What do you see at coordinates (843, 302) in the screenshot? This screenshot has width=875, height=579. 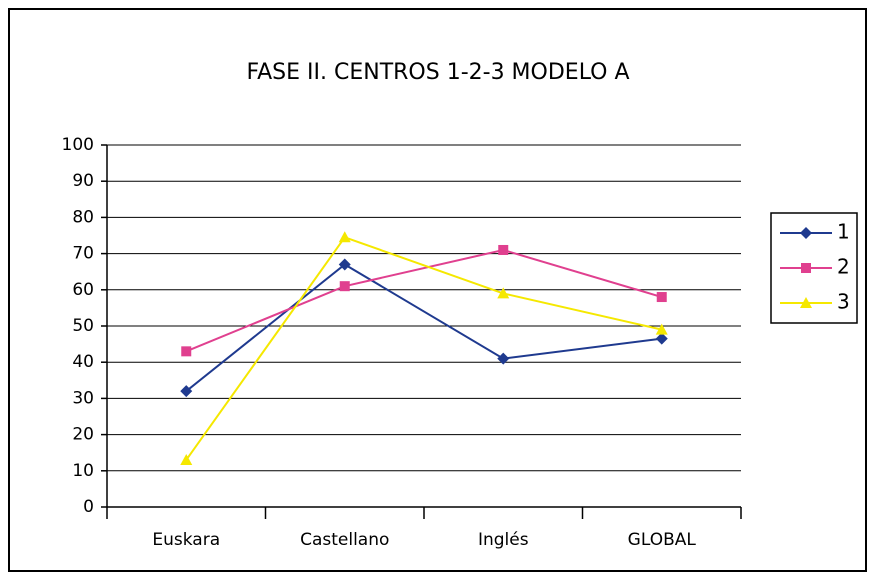 I see `legend-label: 3` at bounding box center [843, 302].